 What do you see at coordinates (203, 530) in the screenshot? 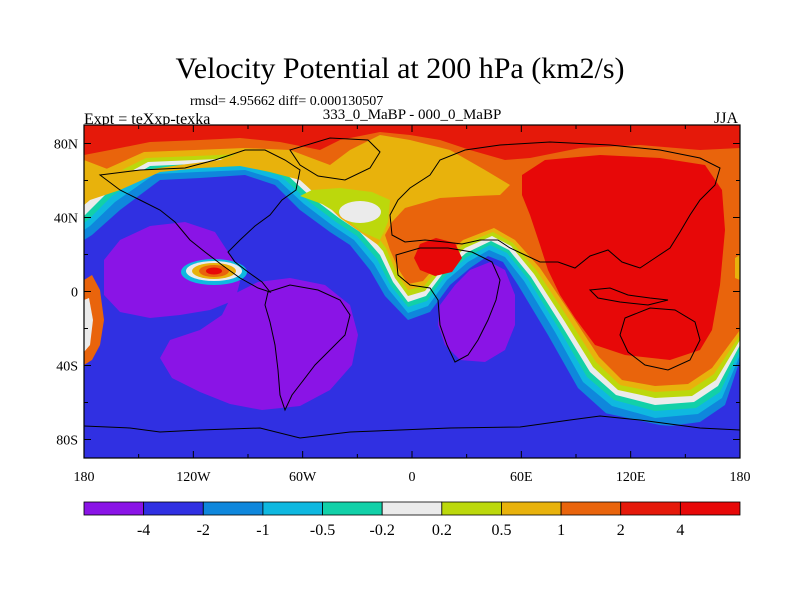
I see `colorbar-label-1: -2` at bounding box center [203, 530].